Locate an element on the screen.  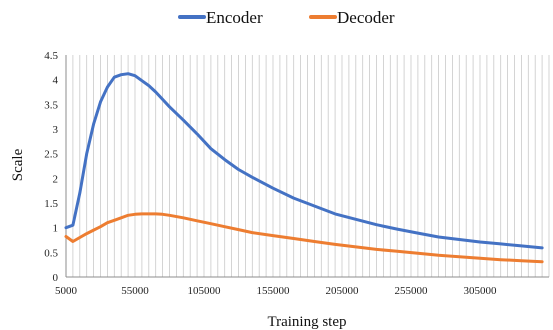
y-tick-label: 2.5 is located at coordinates (51, 155).